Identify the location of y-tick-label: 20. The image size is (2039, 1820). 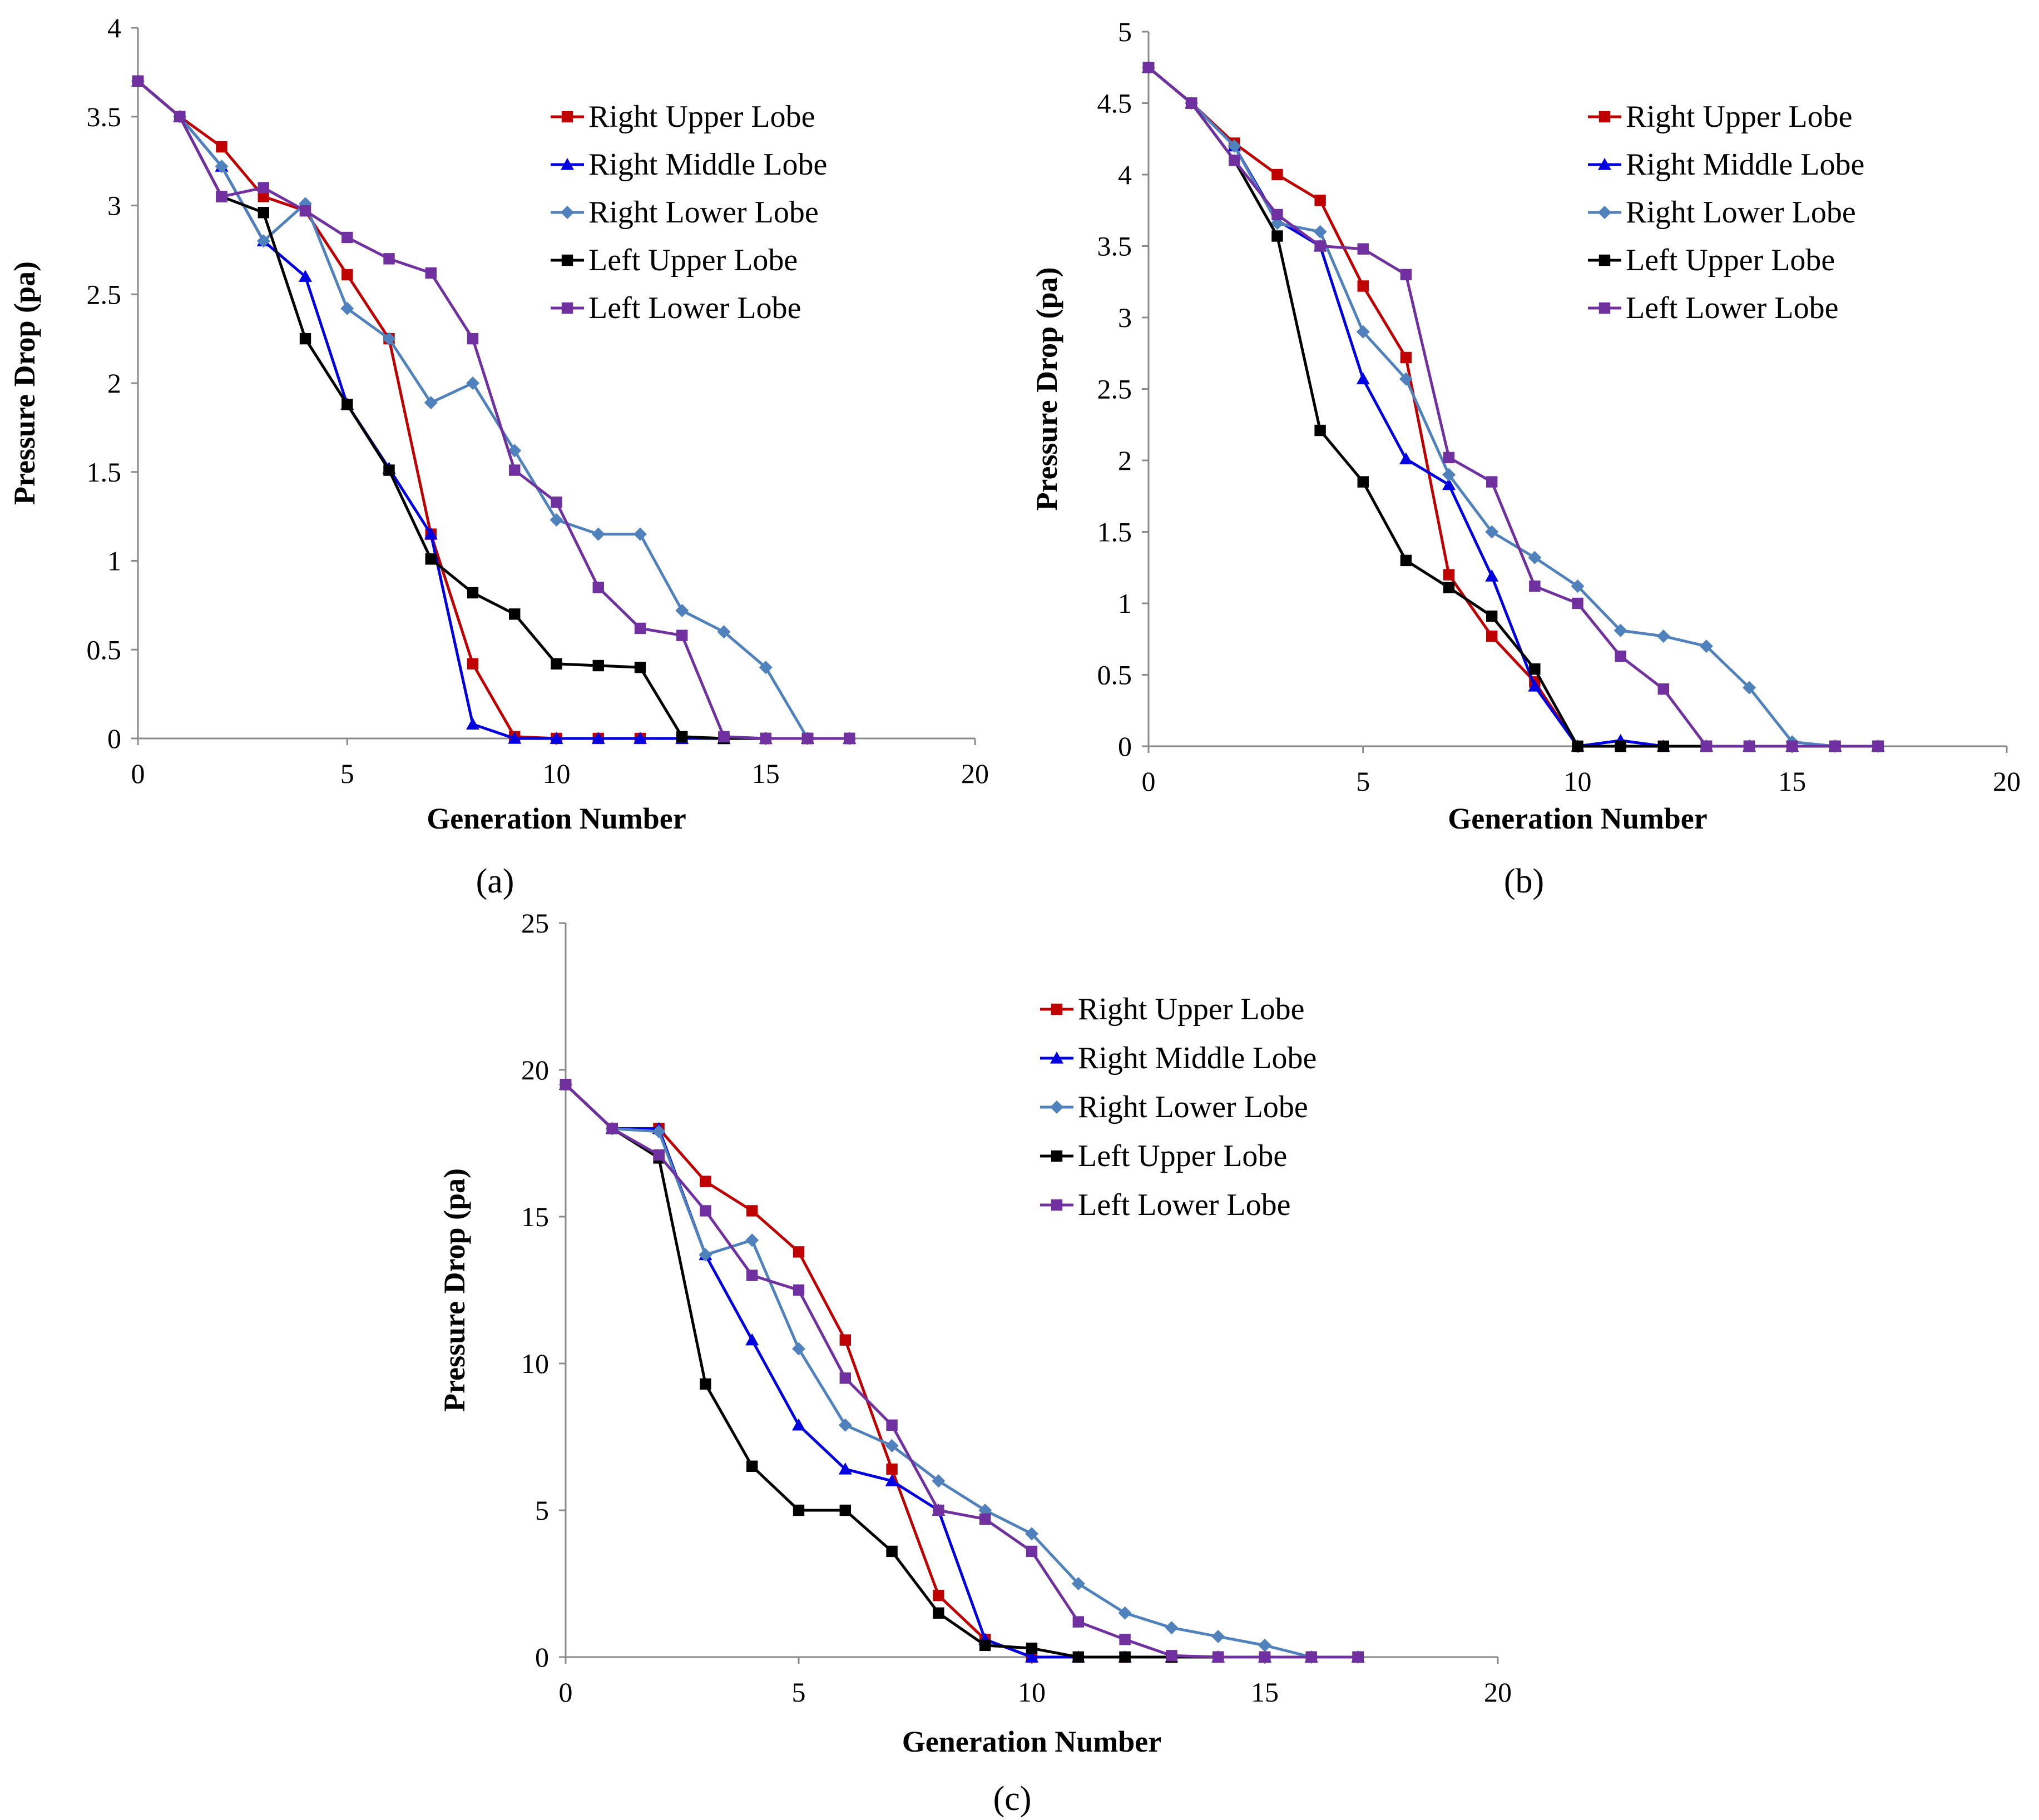
(535, 1069).